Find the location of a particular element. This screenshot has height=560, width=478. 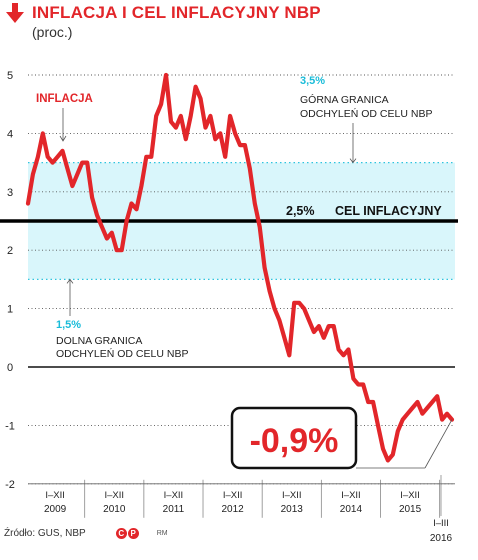

x-tick-year: 2010 is located at coordinates (114, 509).